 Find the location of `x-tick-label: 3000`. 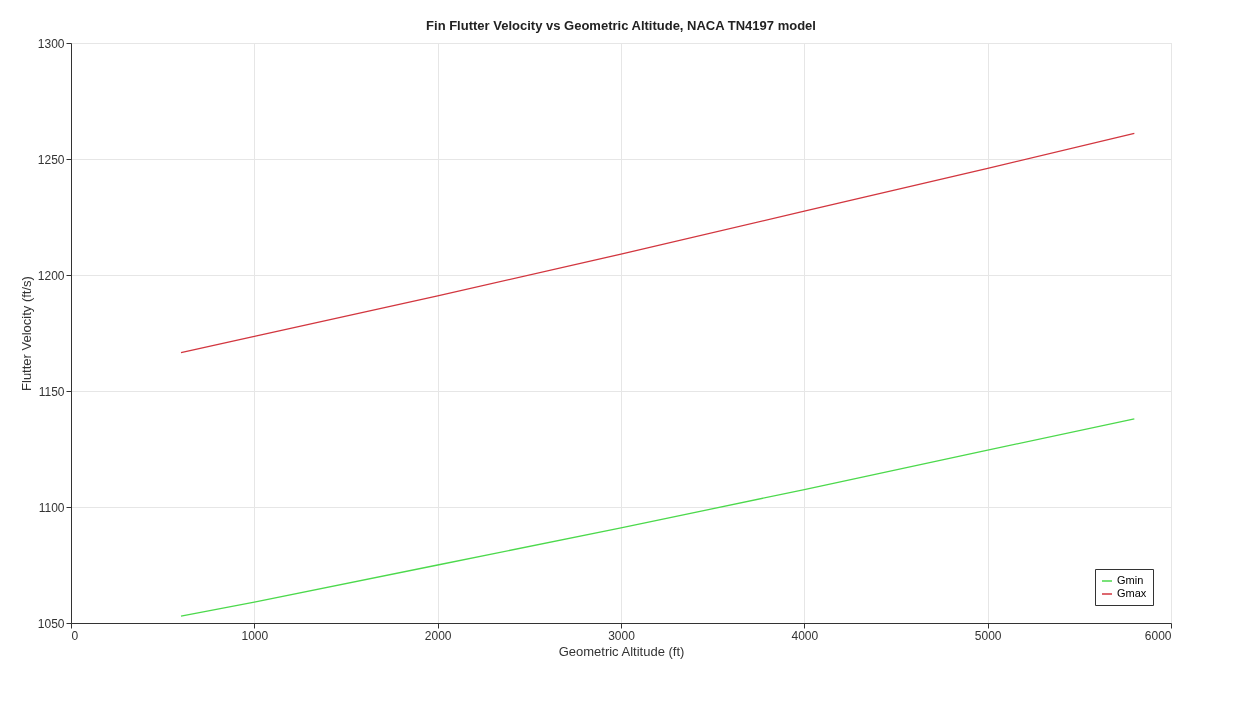

x-tick-label: 3000 is located at coordinates (622, 635).